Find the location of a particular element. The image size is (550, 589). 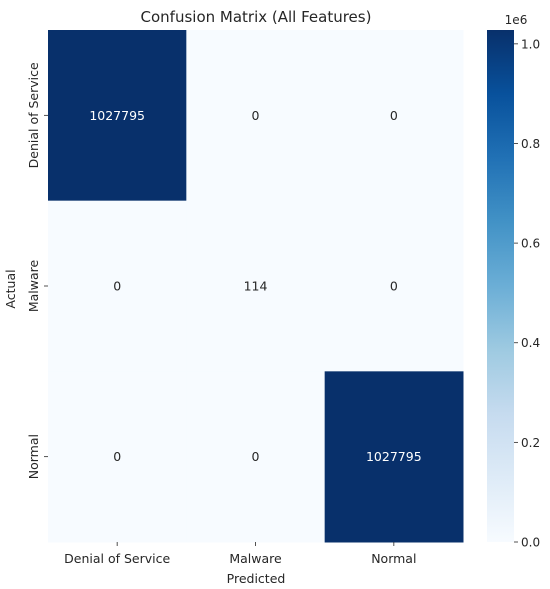

heatmap-cell-r0-c0 is located at coordinates (117, 116).